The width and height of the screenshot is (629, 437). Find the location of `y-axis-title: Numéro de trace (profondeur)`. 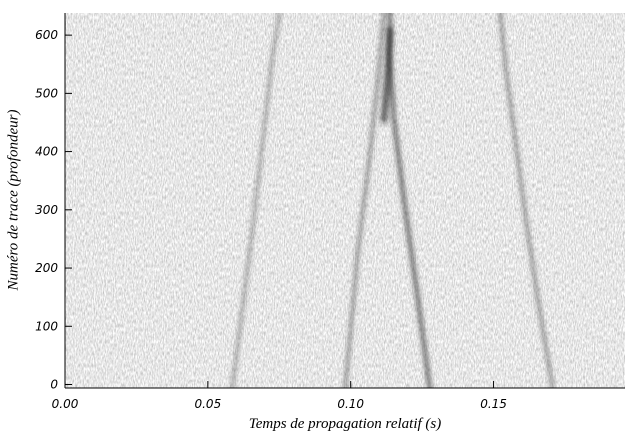

y-axis-title: Numéro de trace (profondeur) is located at coordinates (13, 201).